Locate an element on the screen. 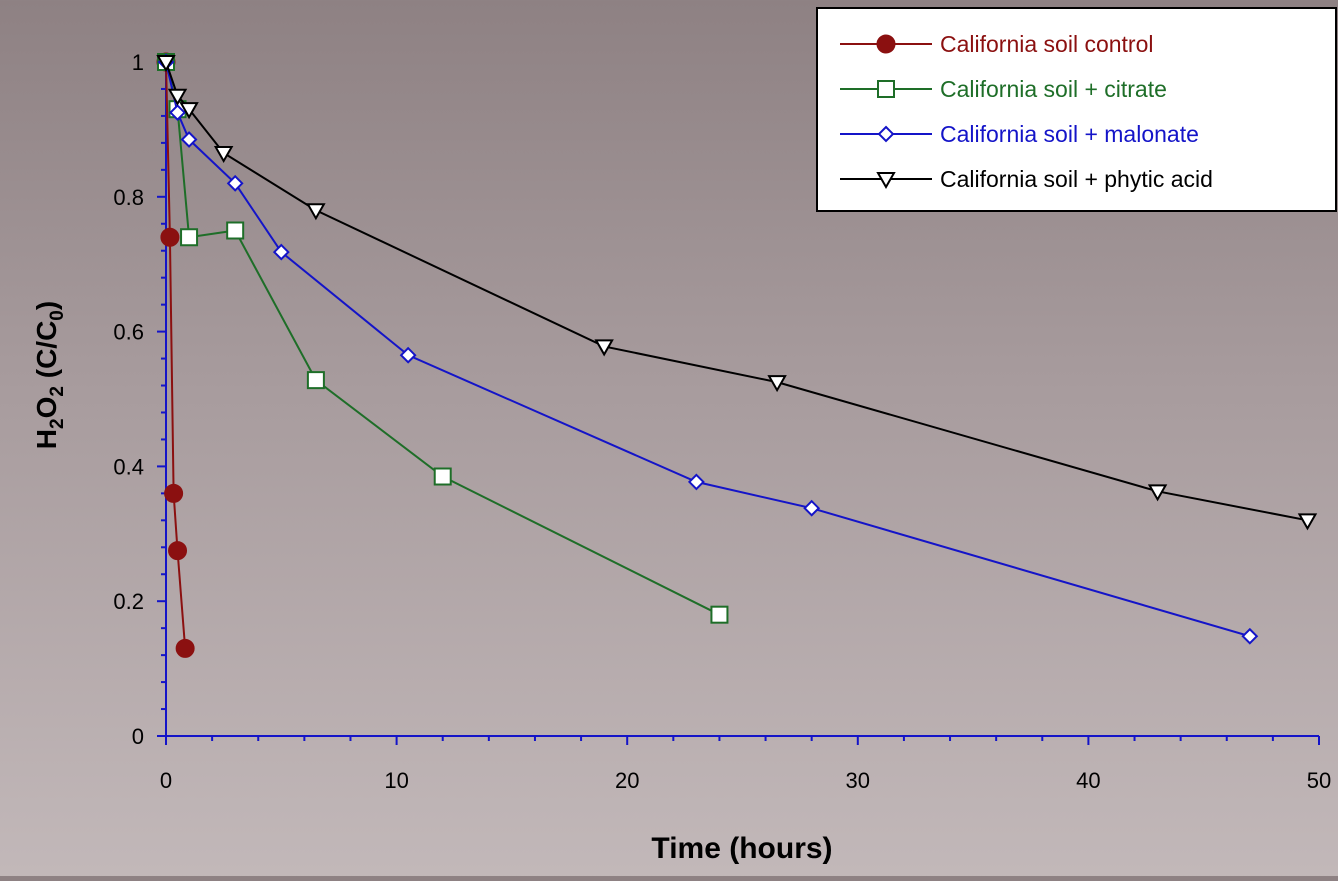 This screenshot has height=881, width=1338. legend-entry: California soil + citrate is located at coordinates (1003, 89).